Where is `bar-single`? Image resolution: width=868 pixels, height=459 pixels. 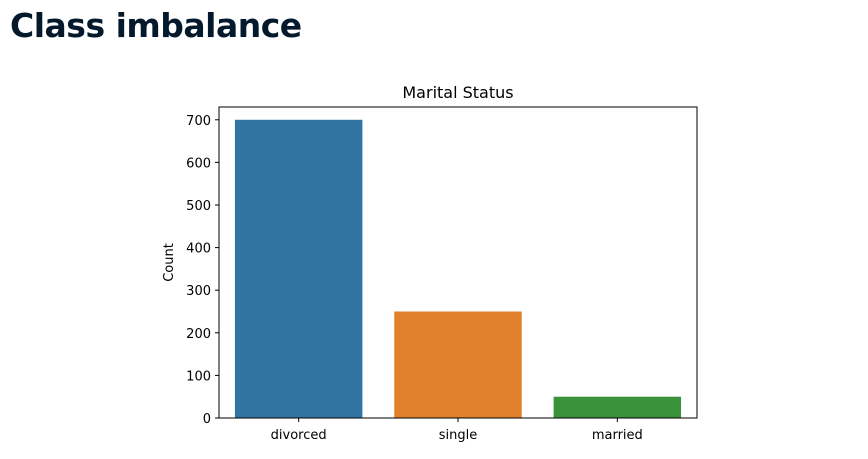 bar-single is located at coordinates (458, 364).